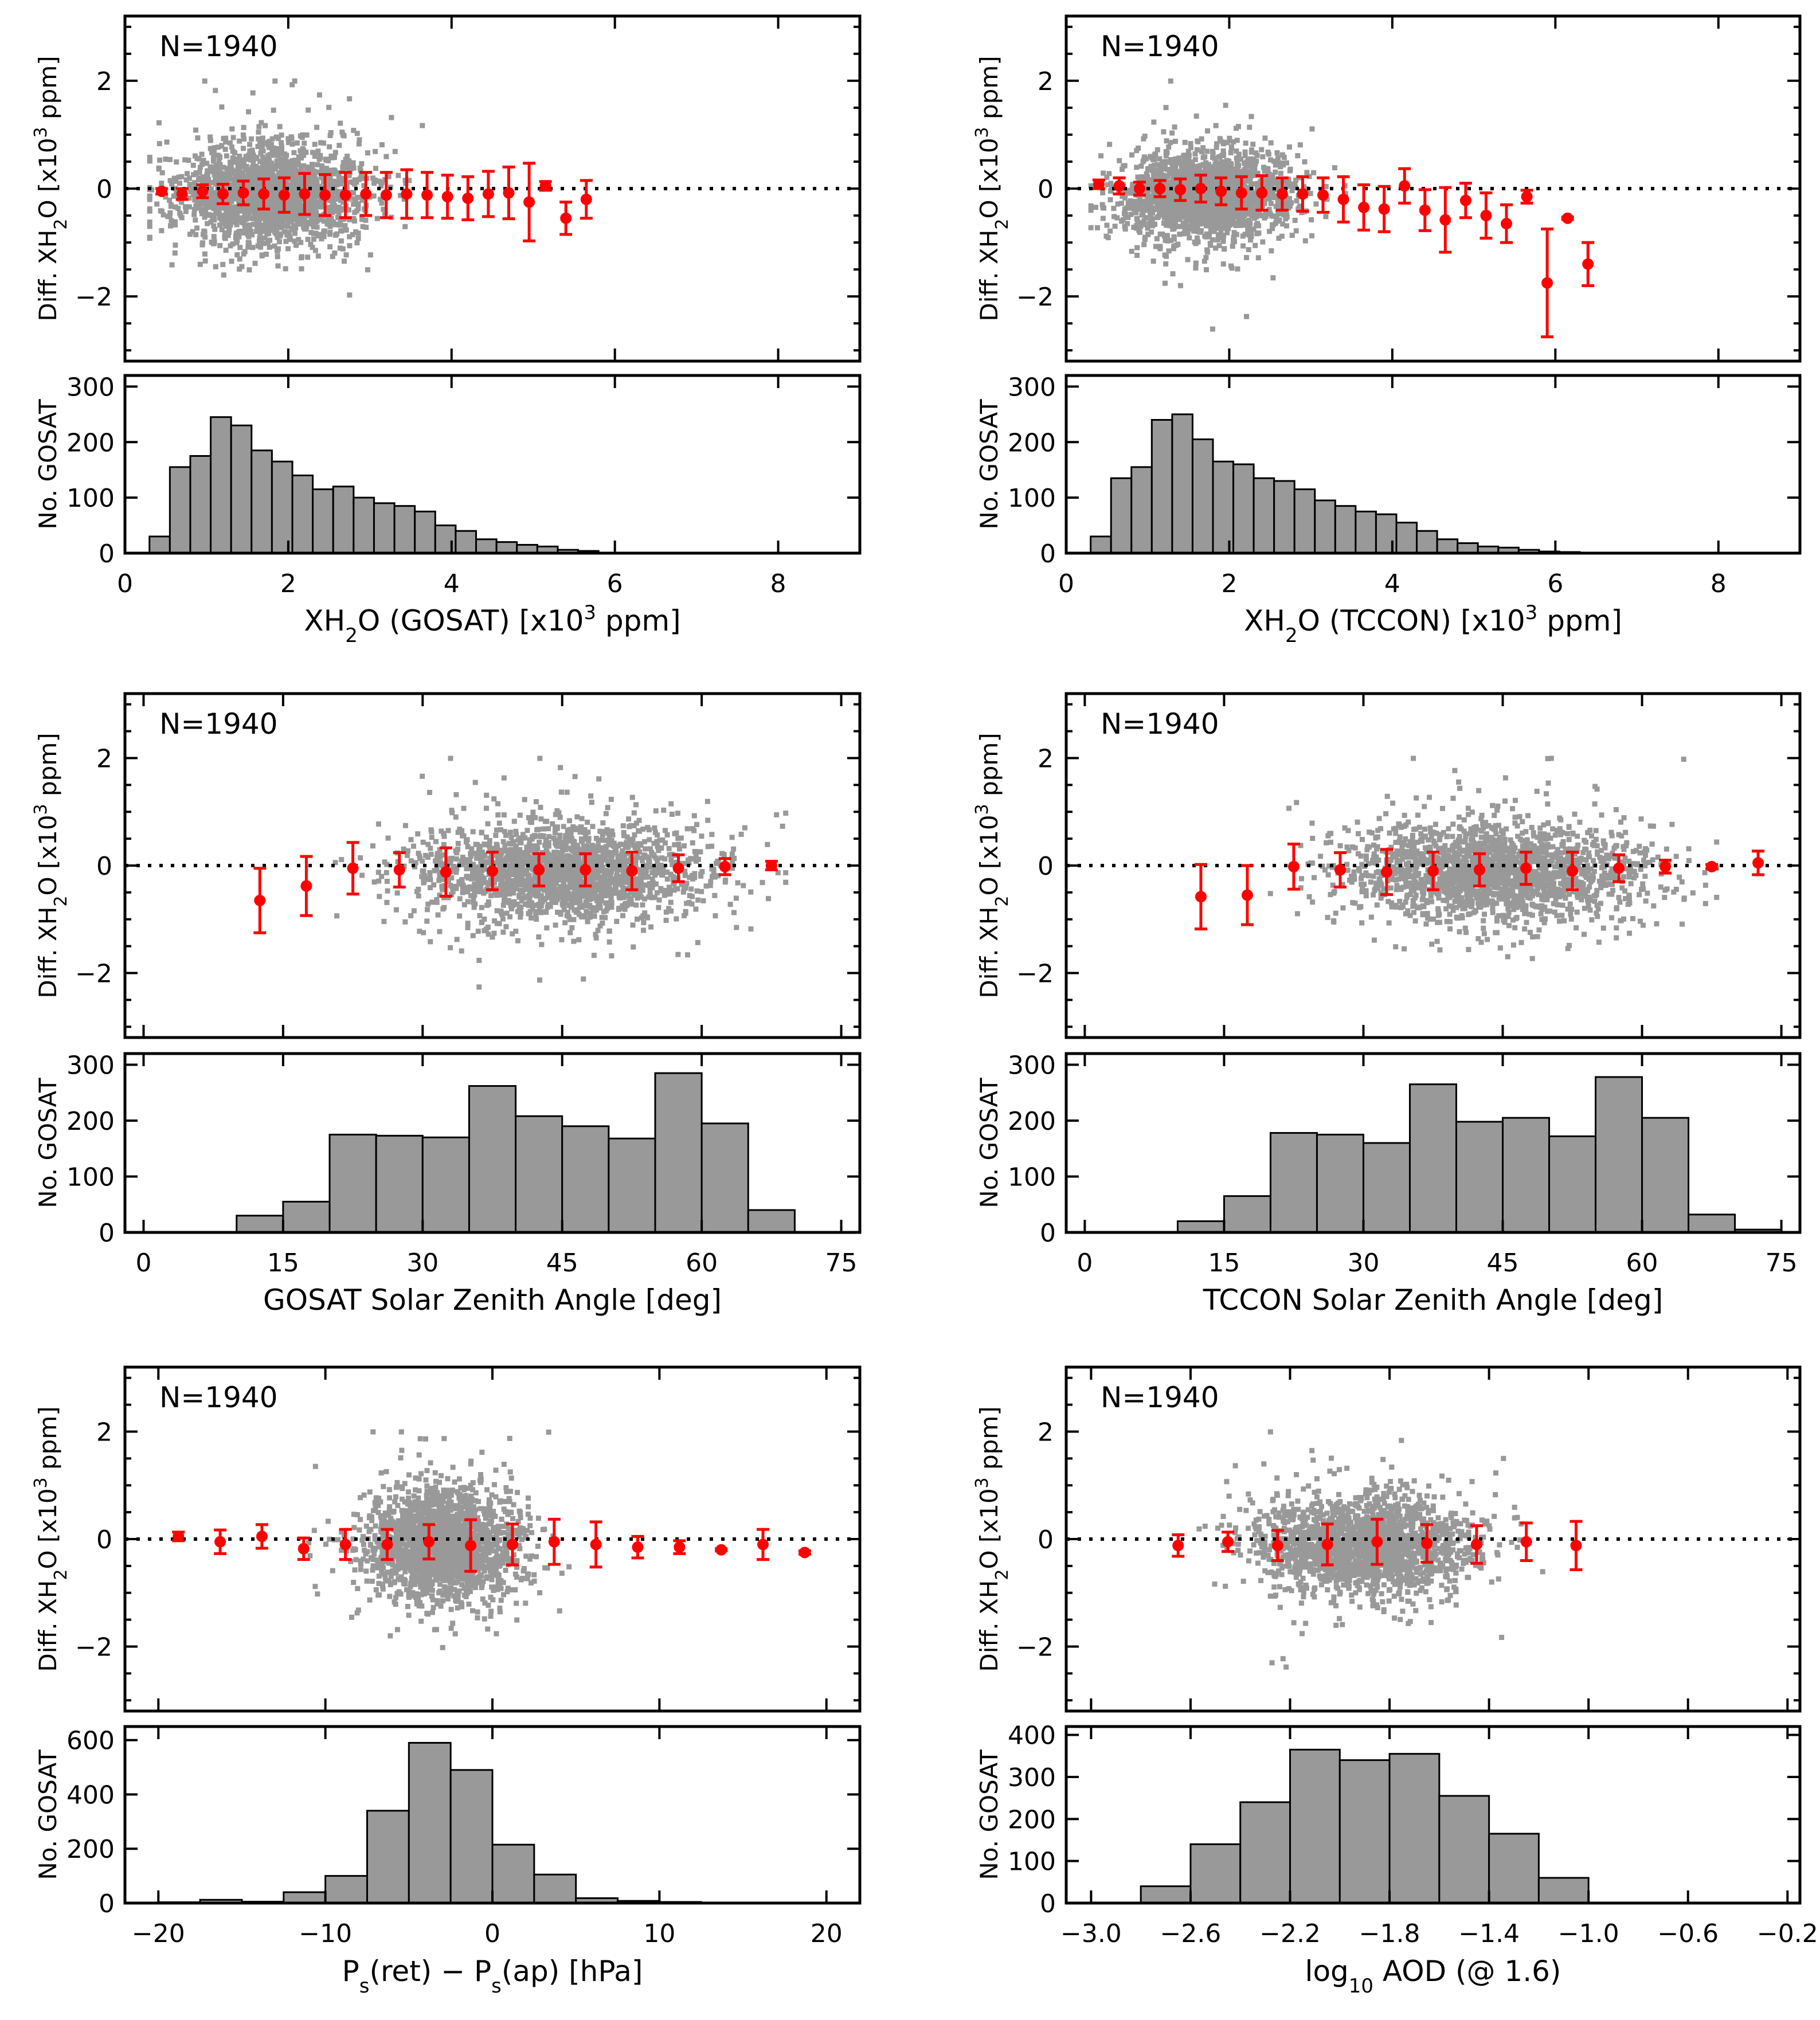  Describe the element at coordinates (1264, 515) in the screenshot. I see `histogram-bar` at that location.